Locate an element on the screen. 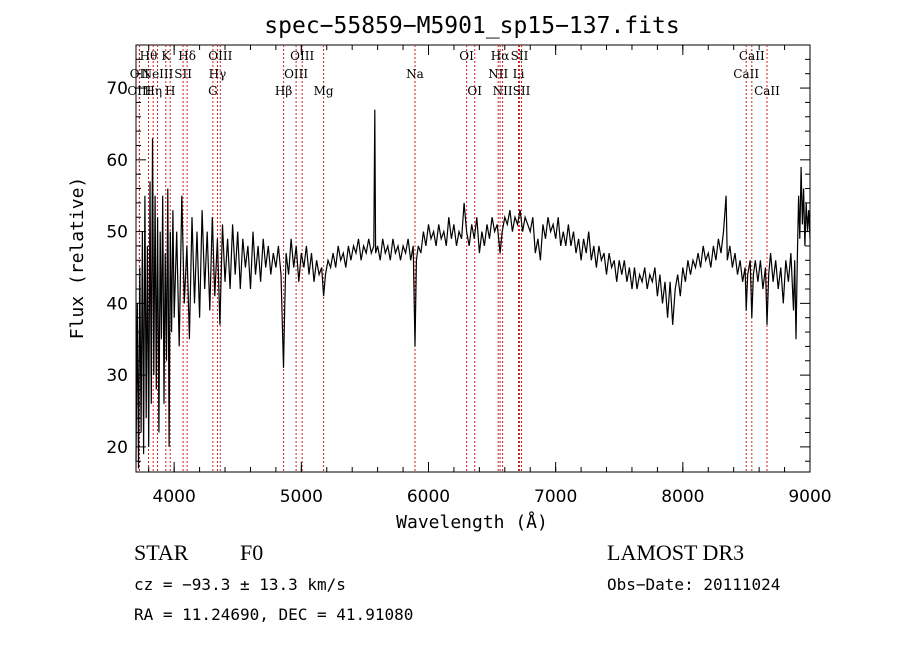  line-label: Hβ is located at coordinates (283, 91).